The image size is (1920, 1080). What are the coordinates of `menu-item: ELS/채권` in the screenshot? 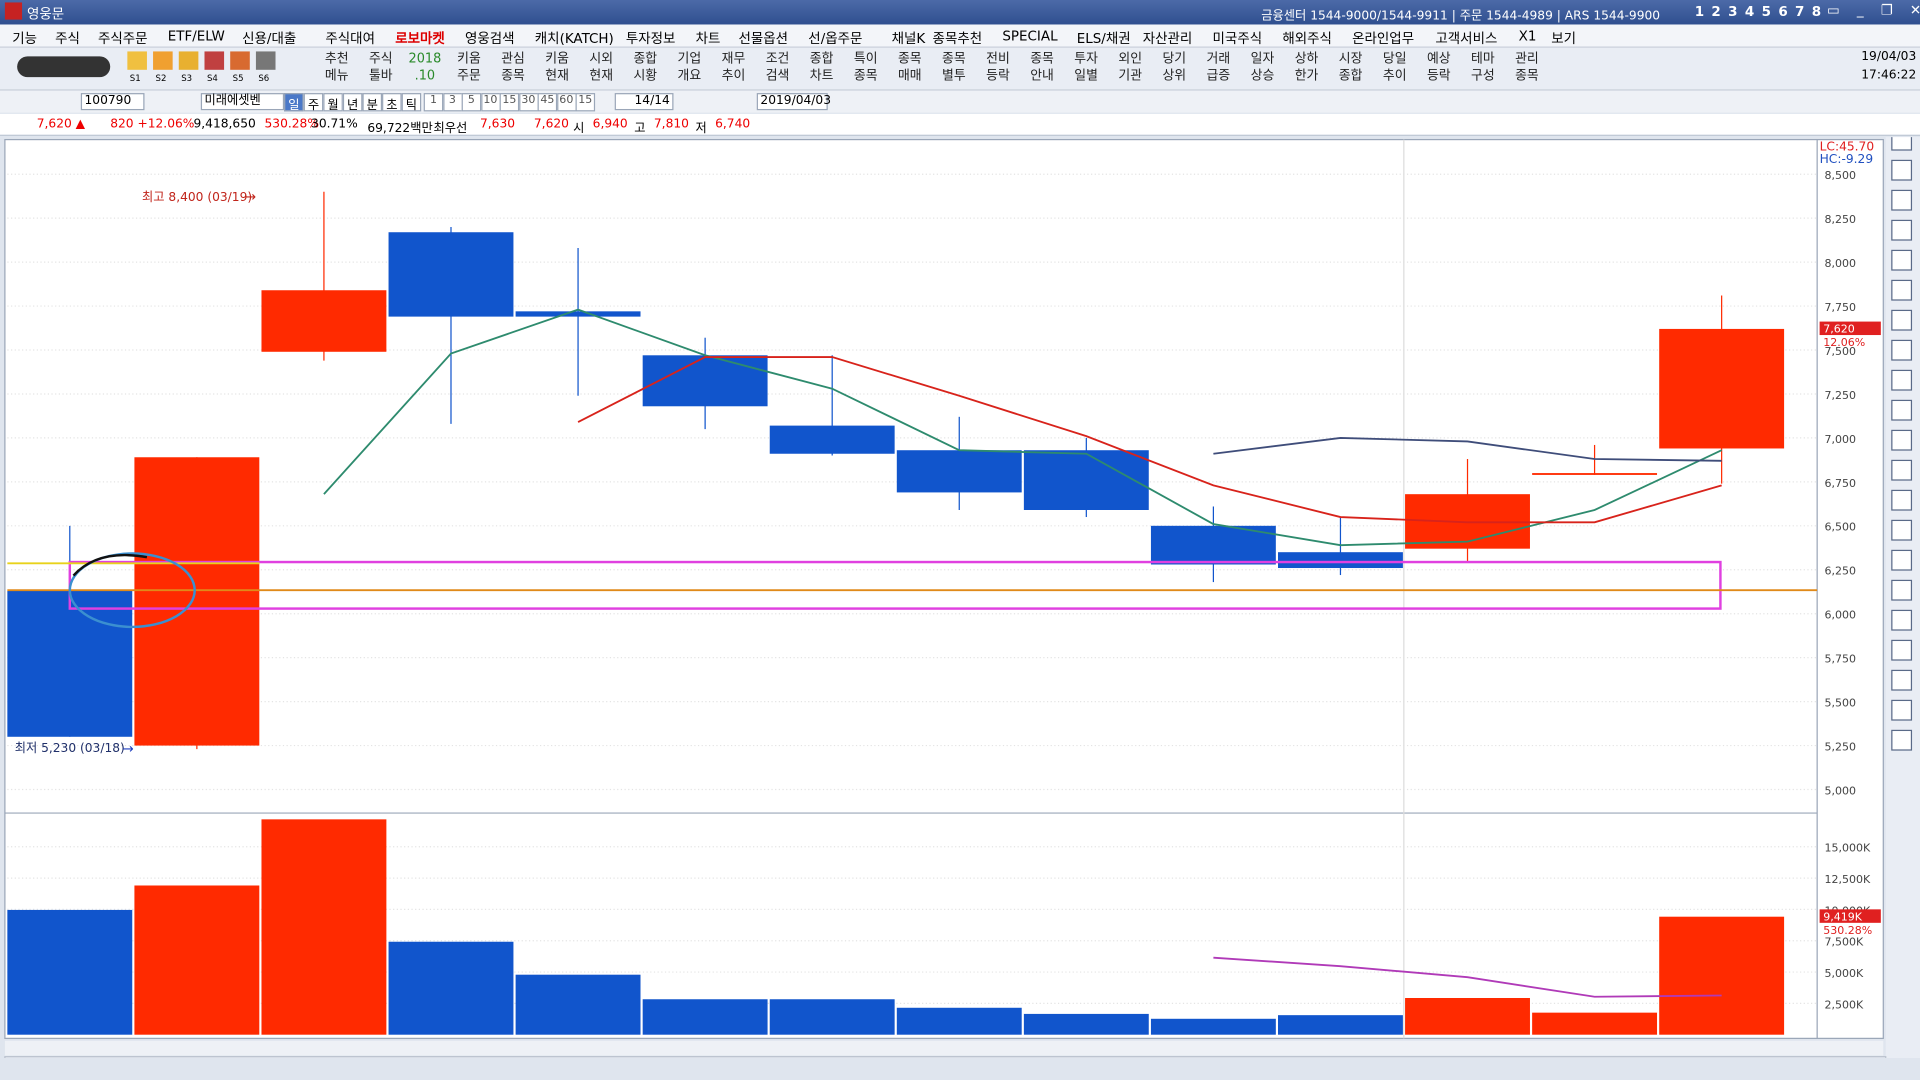 It's located at (1103, 38).